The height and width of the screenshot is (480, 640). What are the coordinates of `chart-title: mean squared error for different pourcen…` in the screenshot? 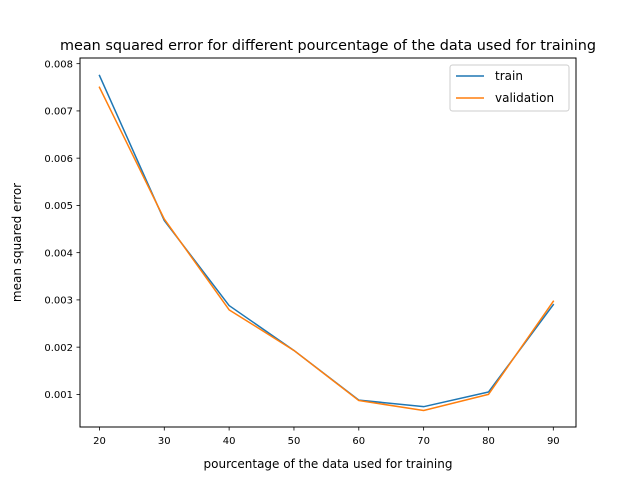 It's located at (328, 46).